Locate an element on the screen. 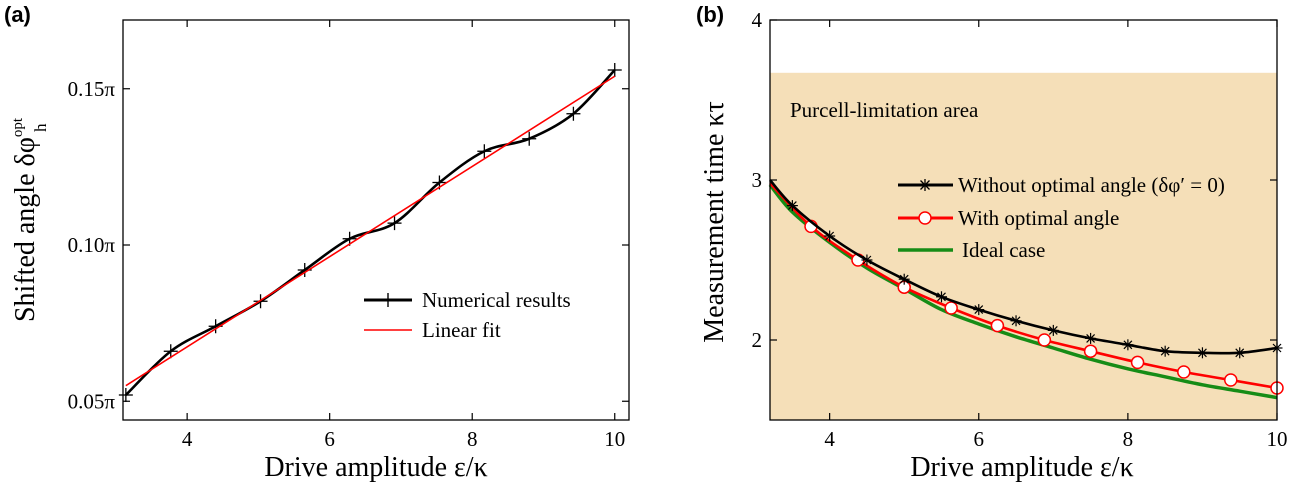  y-axis-label-a-main: Shifted angle δφ is located at coordinates (25, 229).